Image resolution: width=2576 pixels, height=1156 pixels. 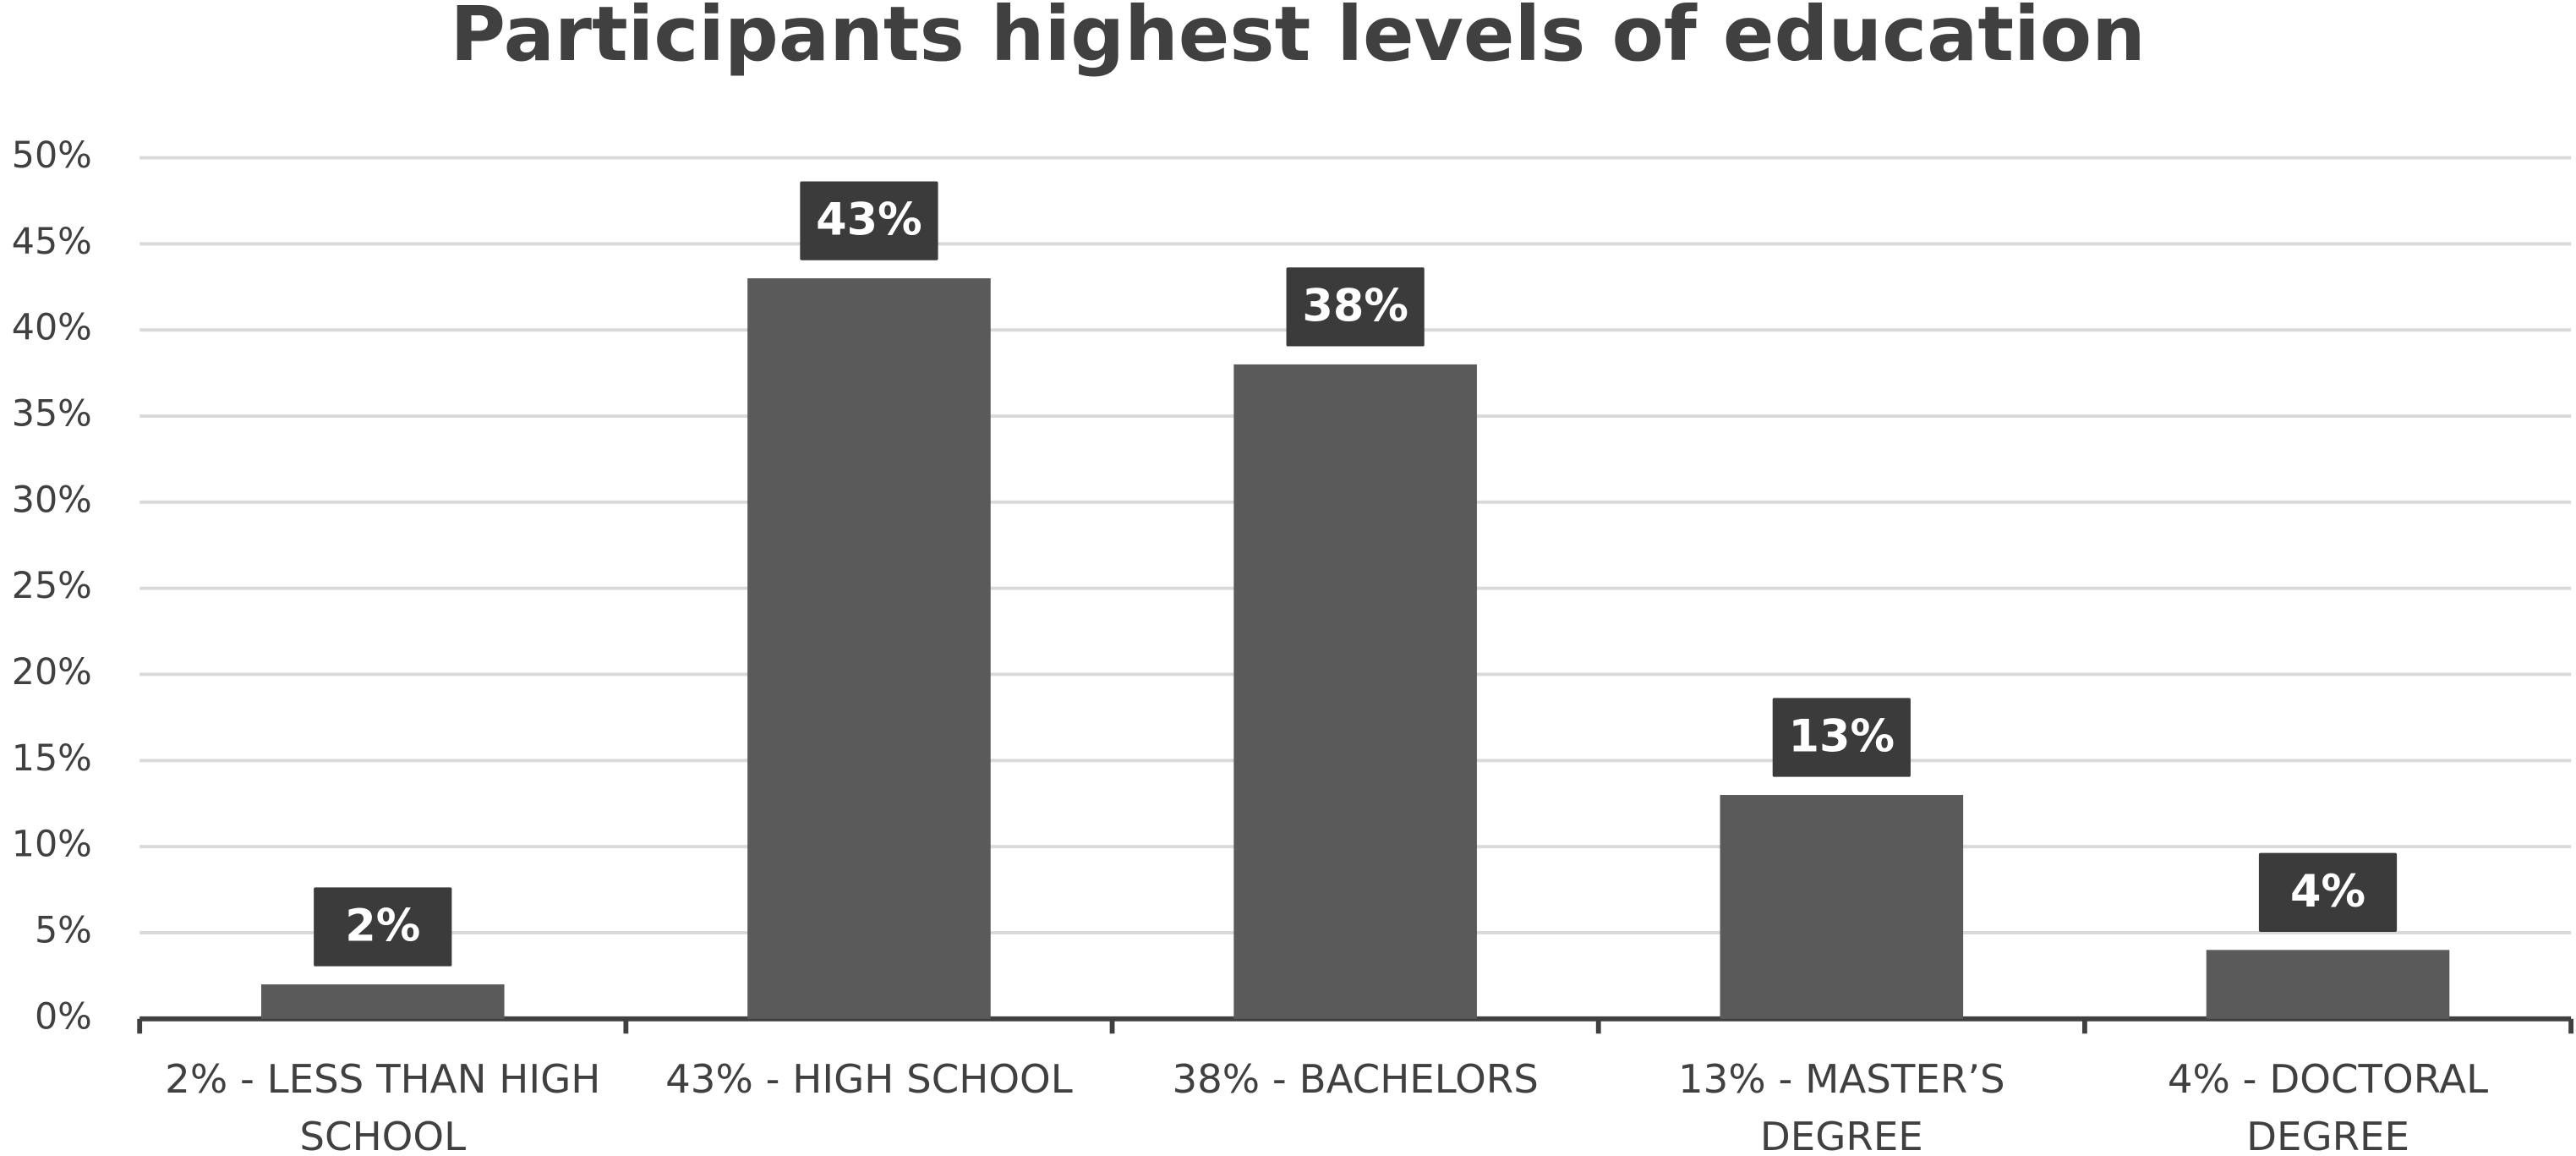 I want to click on y-tick-label: 35%, so click(x=52, y=414).